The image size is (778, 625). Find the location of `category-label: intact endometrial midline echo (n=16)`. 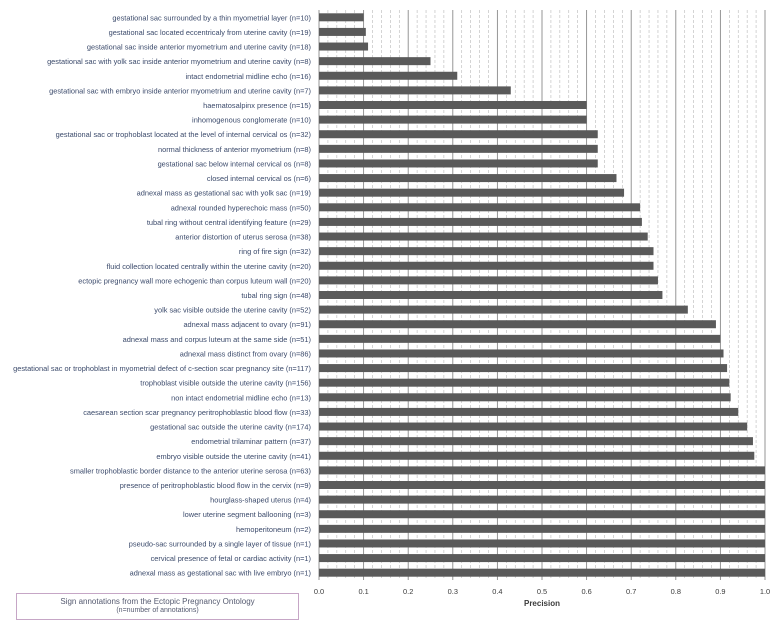

category-label: intact endometrial midline echo (n=16) is located at coordinates (248, 76).